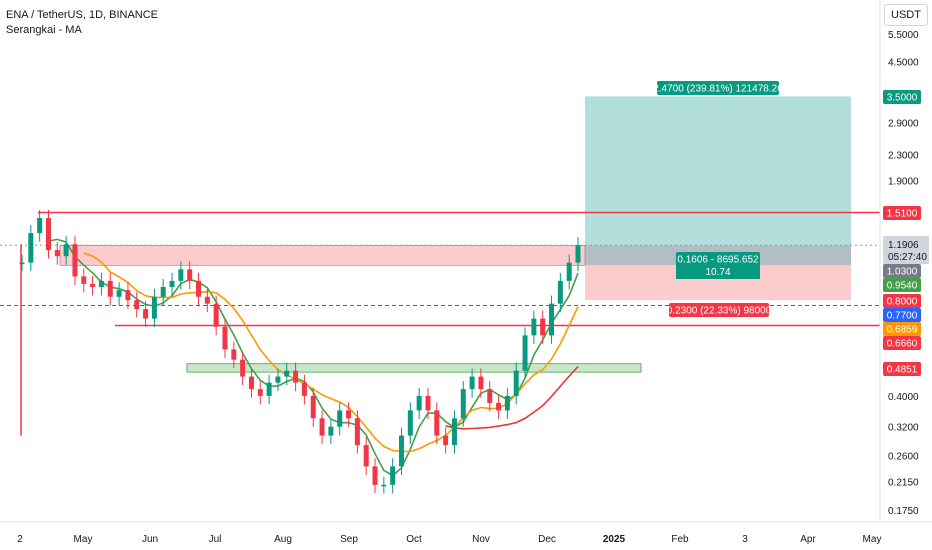  I want to click on price-tag-label: 0.9540, so click(902, 286).